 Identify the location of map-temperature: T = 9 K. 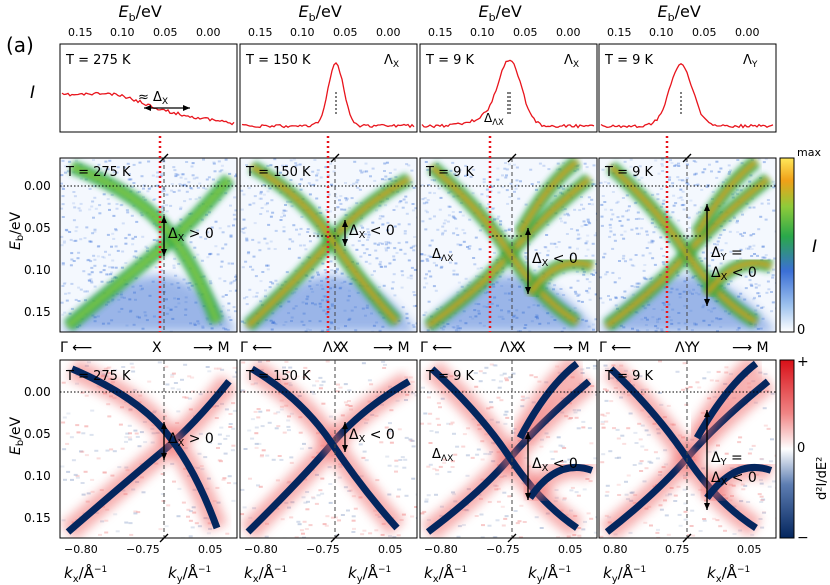
(450, 172).